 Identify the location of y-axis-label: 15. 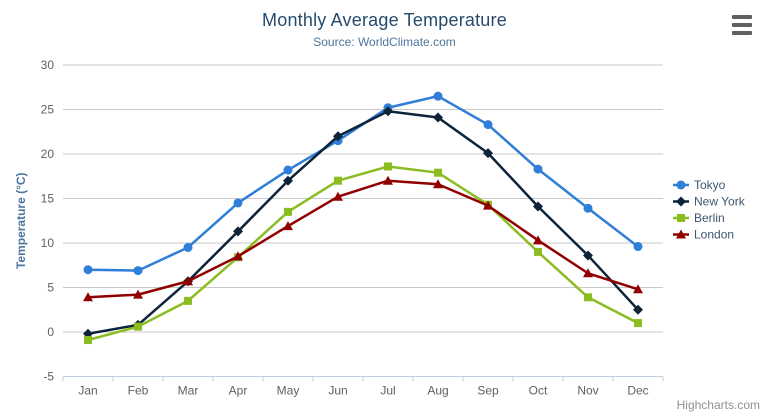
(48, 199).